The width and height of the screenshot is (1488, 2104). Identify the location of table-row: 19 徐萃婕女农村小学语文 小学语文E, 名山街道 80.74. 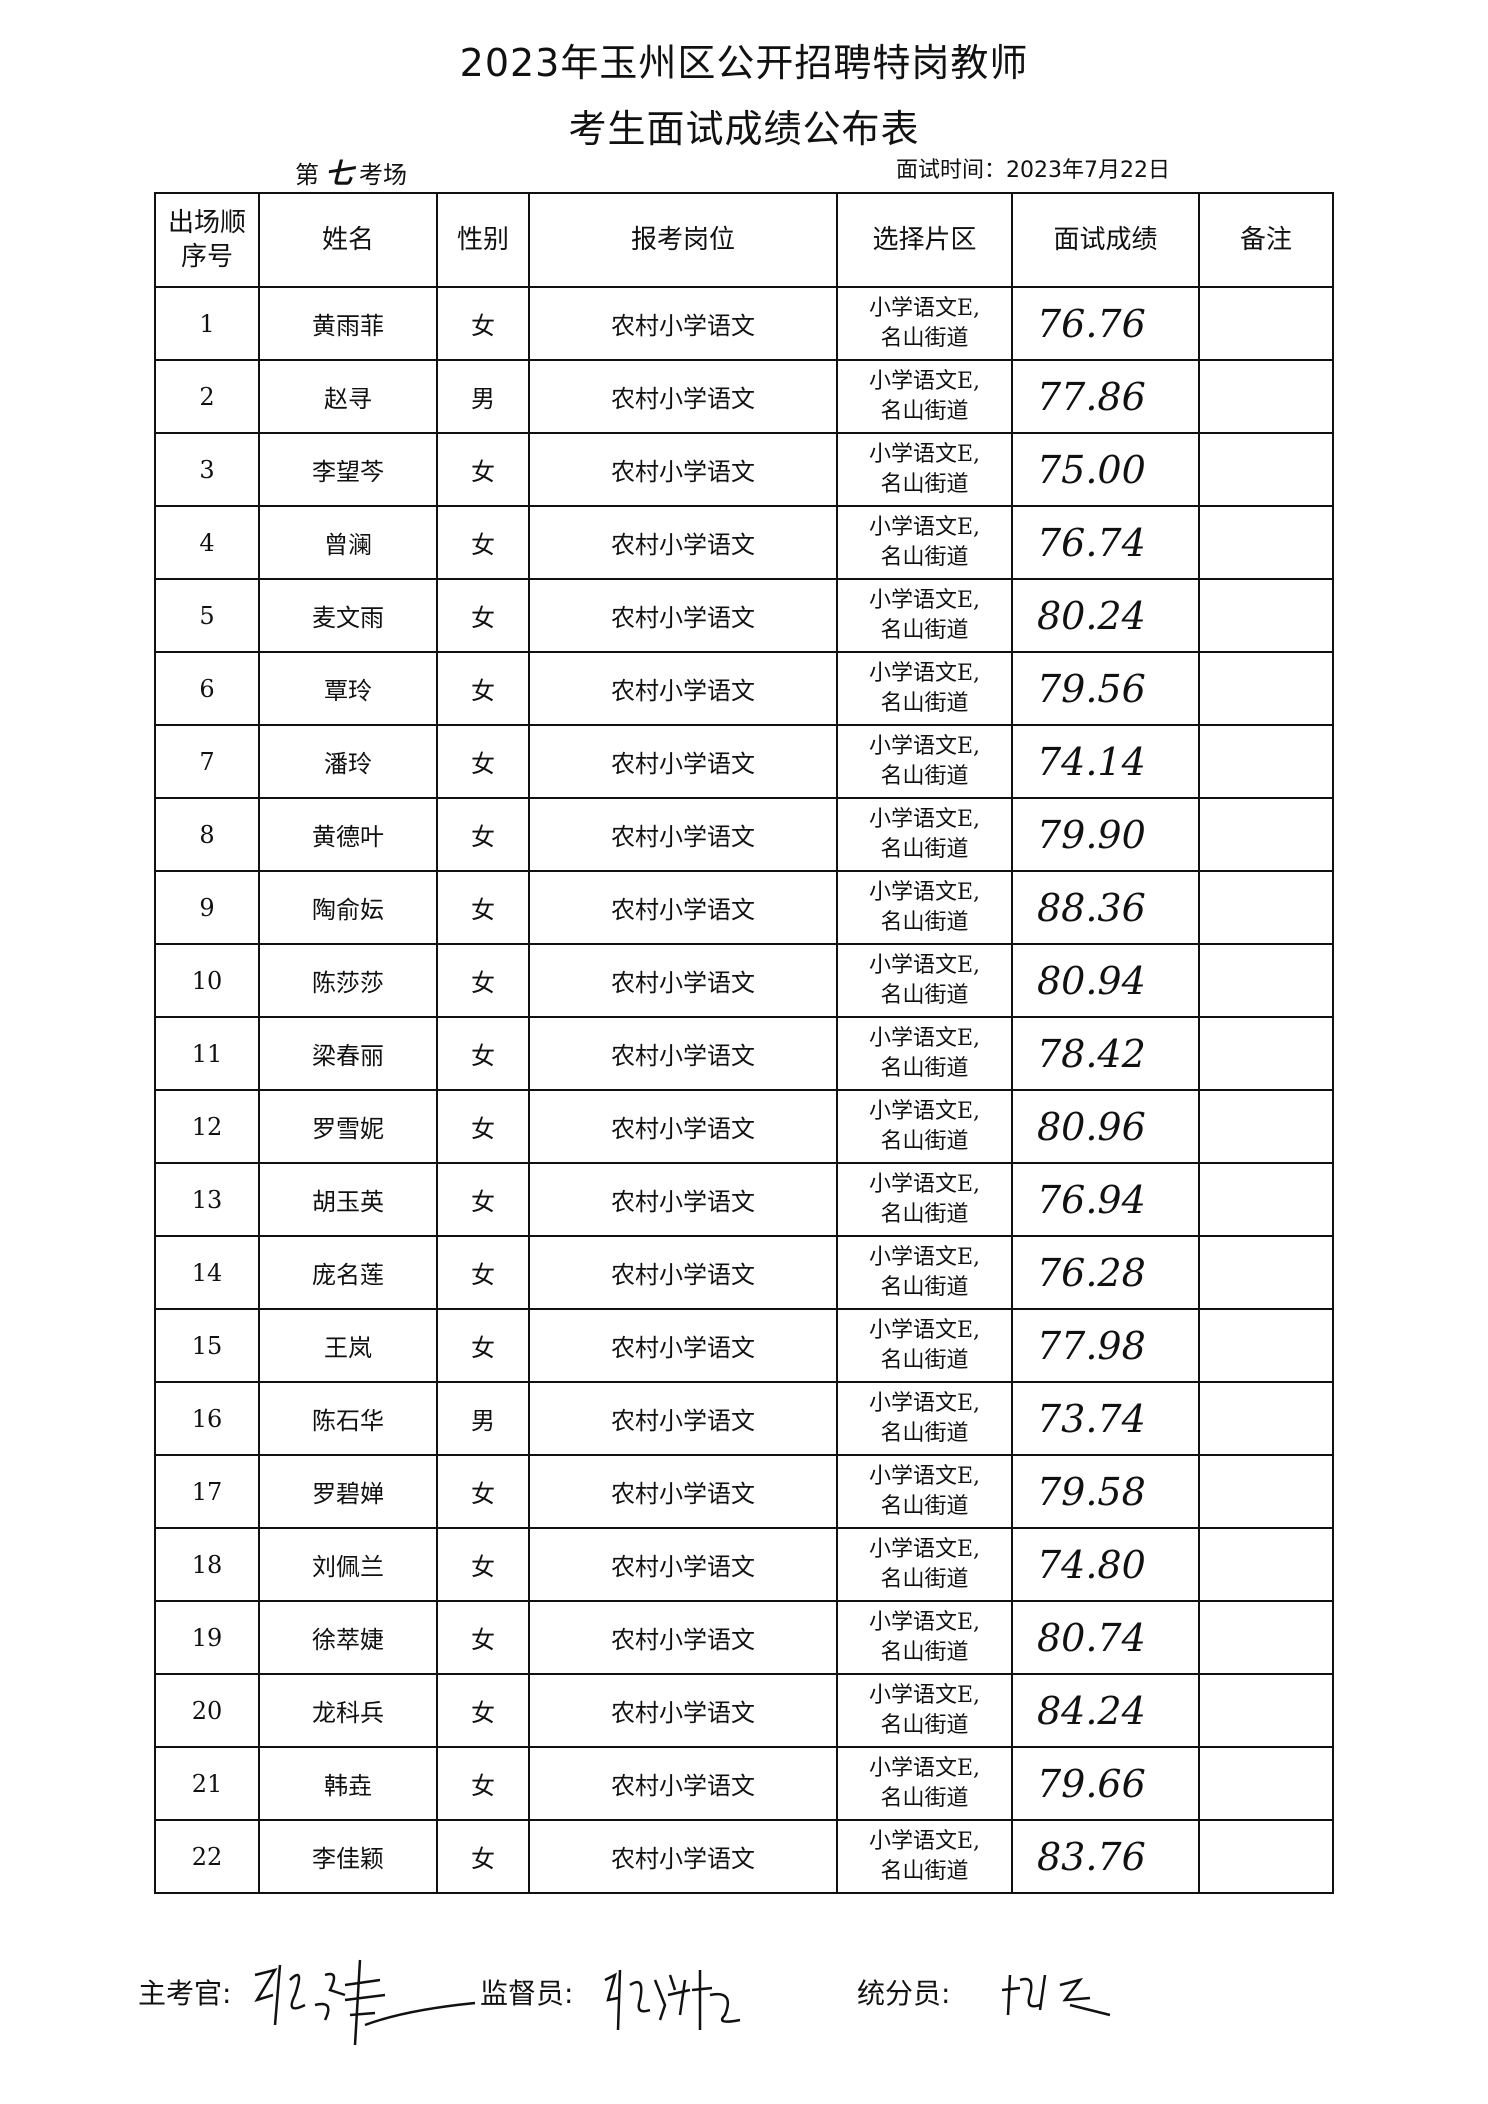
(744, 1637).